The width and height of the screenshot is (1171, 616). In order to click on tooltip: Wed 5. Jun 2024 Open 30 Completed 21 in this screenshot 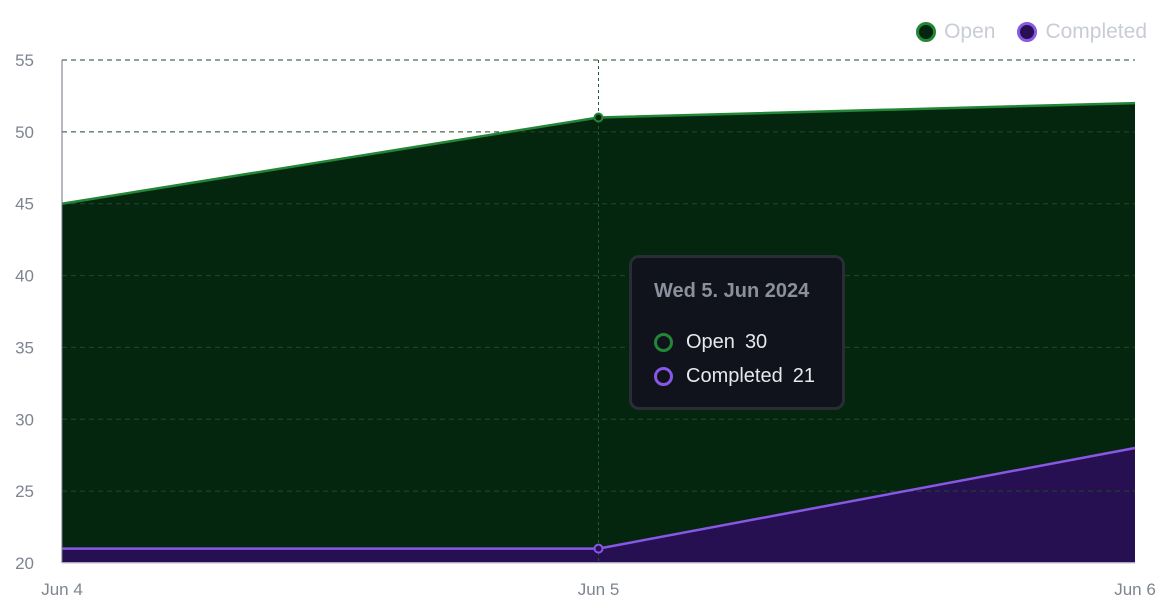, I will do `click(737, 332)`.